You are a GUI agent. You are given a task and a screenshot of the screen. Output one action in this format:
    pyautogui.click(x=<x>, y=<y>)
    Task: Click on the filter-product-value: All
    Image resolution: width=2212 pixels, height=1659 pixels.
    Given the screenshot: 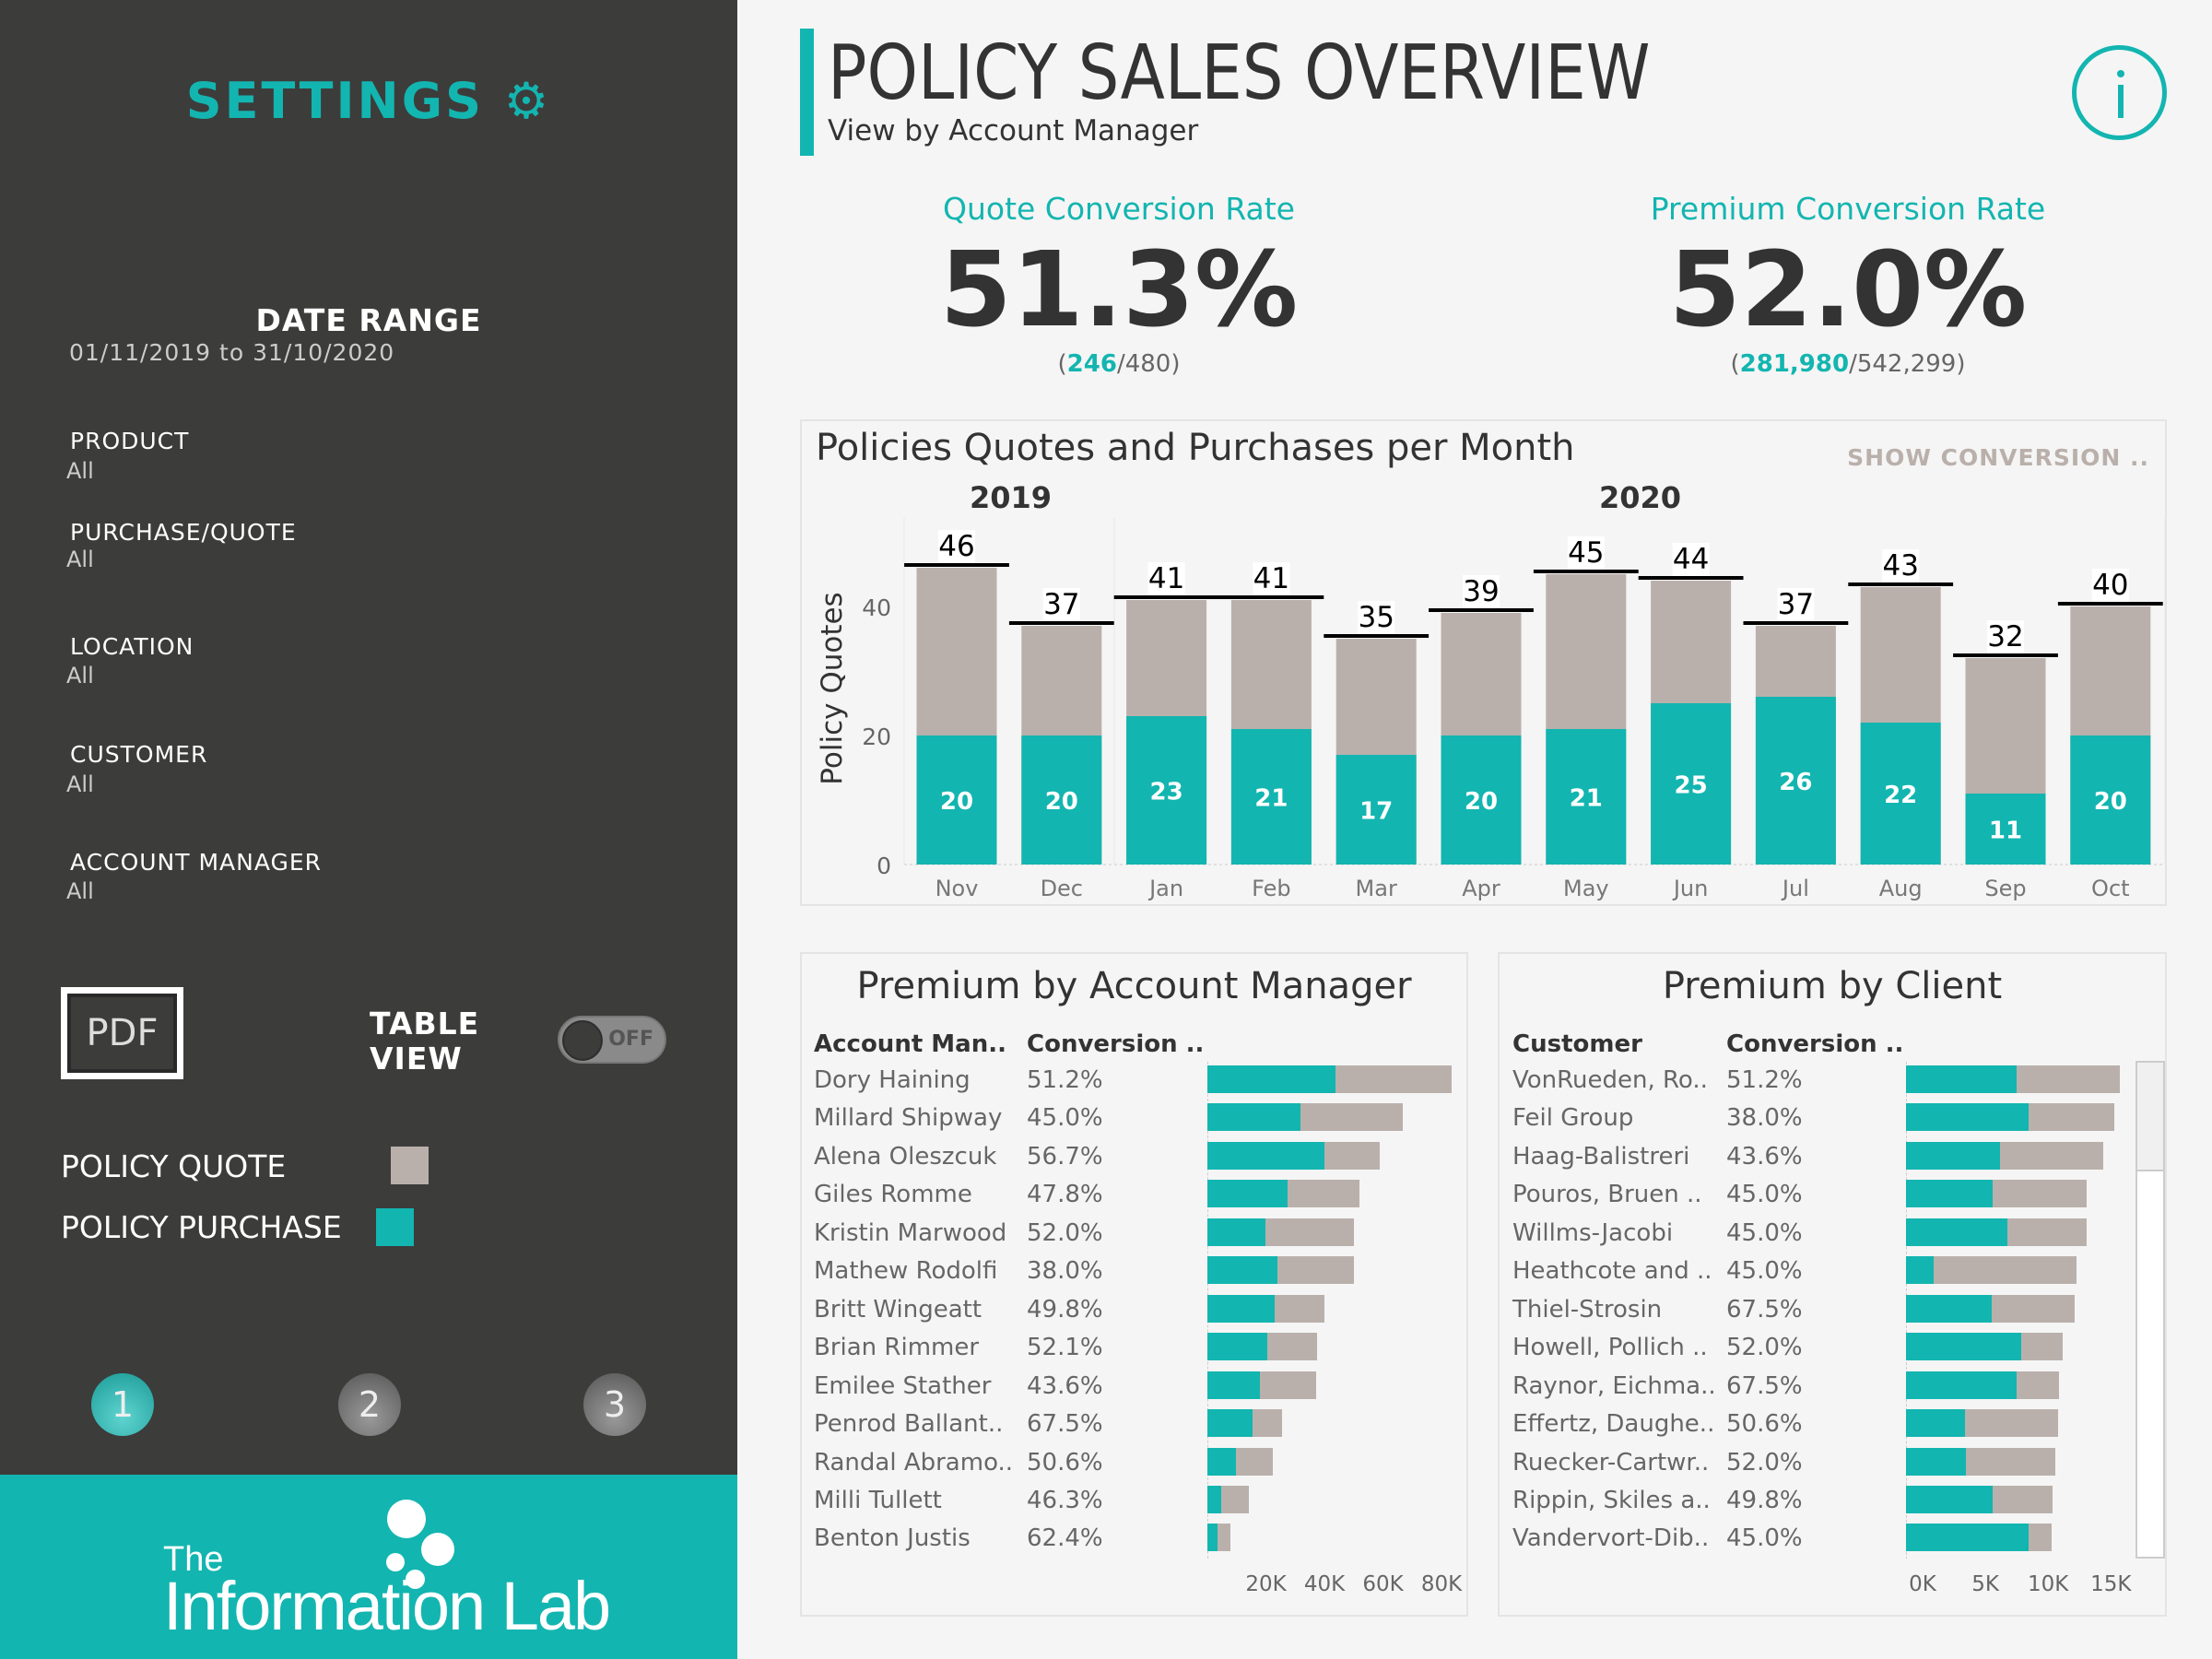 What is the action you would take?
    pyautogui.click(x=80, y=471)
    